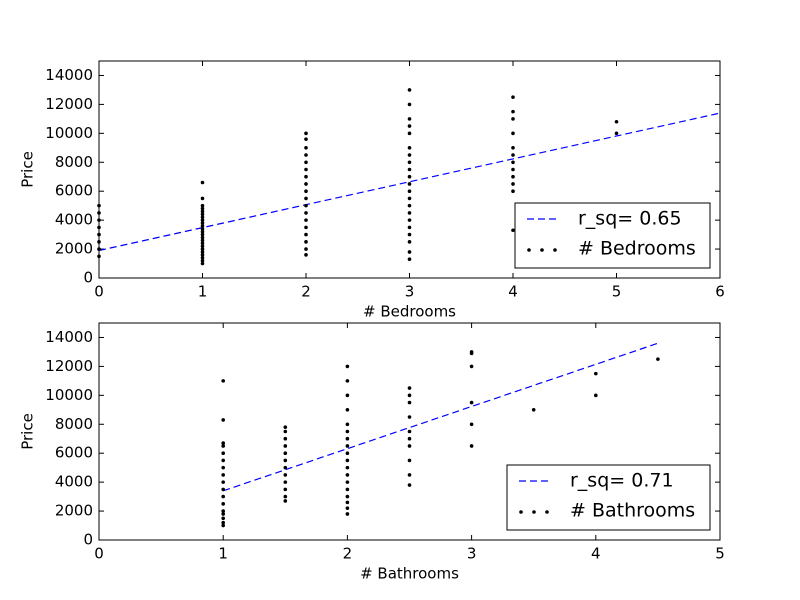 Image resolution: width=800 pixels, height=600 pixels. I want to click on x-tick-label: 1, so click(203, 292).